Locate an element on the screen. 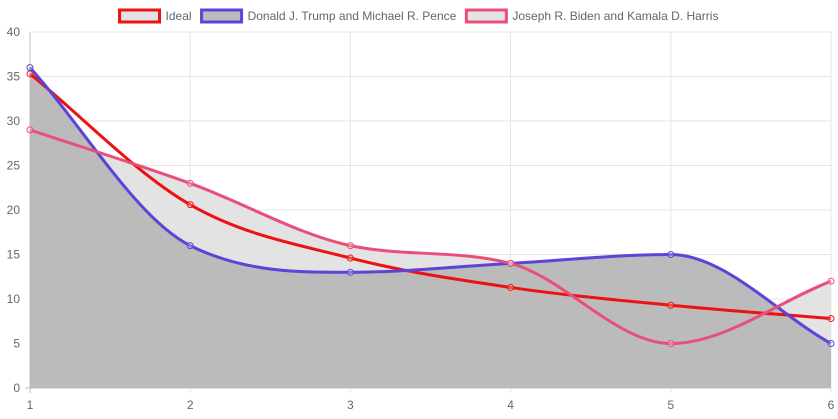 This screenshot has height=419, width=838. x-tick-label: 6 is located at coordinates (831, 405).